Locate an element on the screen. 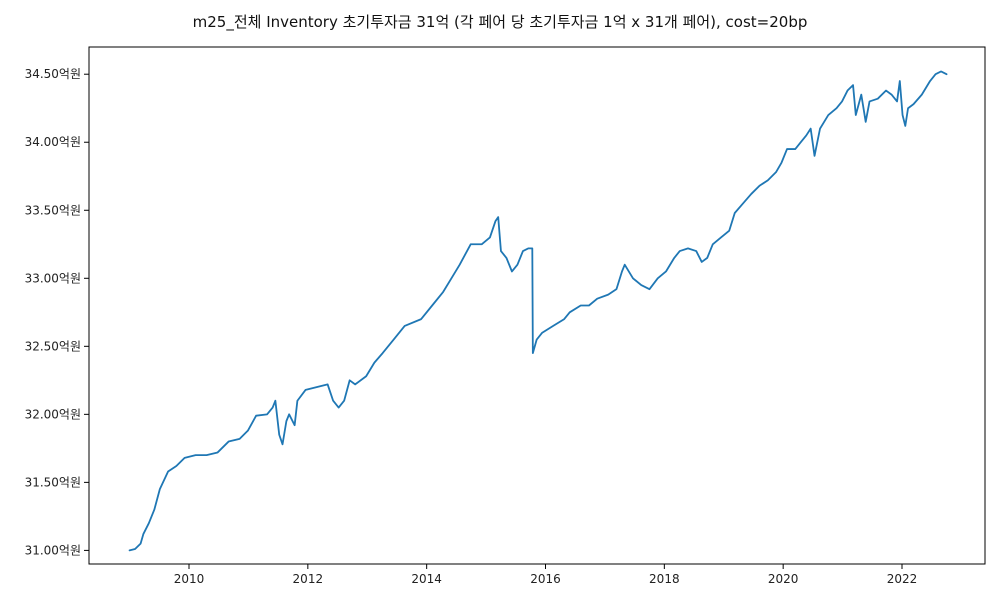  y-tick-label: 32.50억원 is located at coordinates (53, 346).